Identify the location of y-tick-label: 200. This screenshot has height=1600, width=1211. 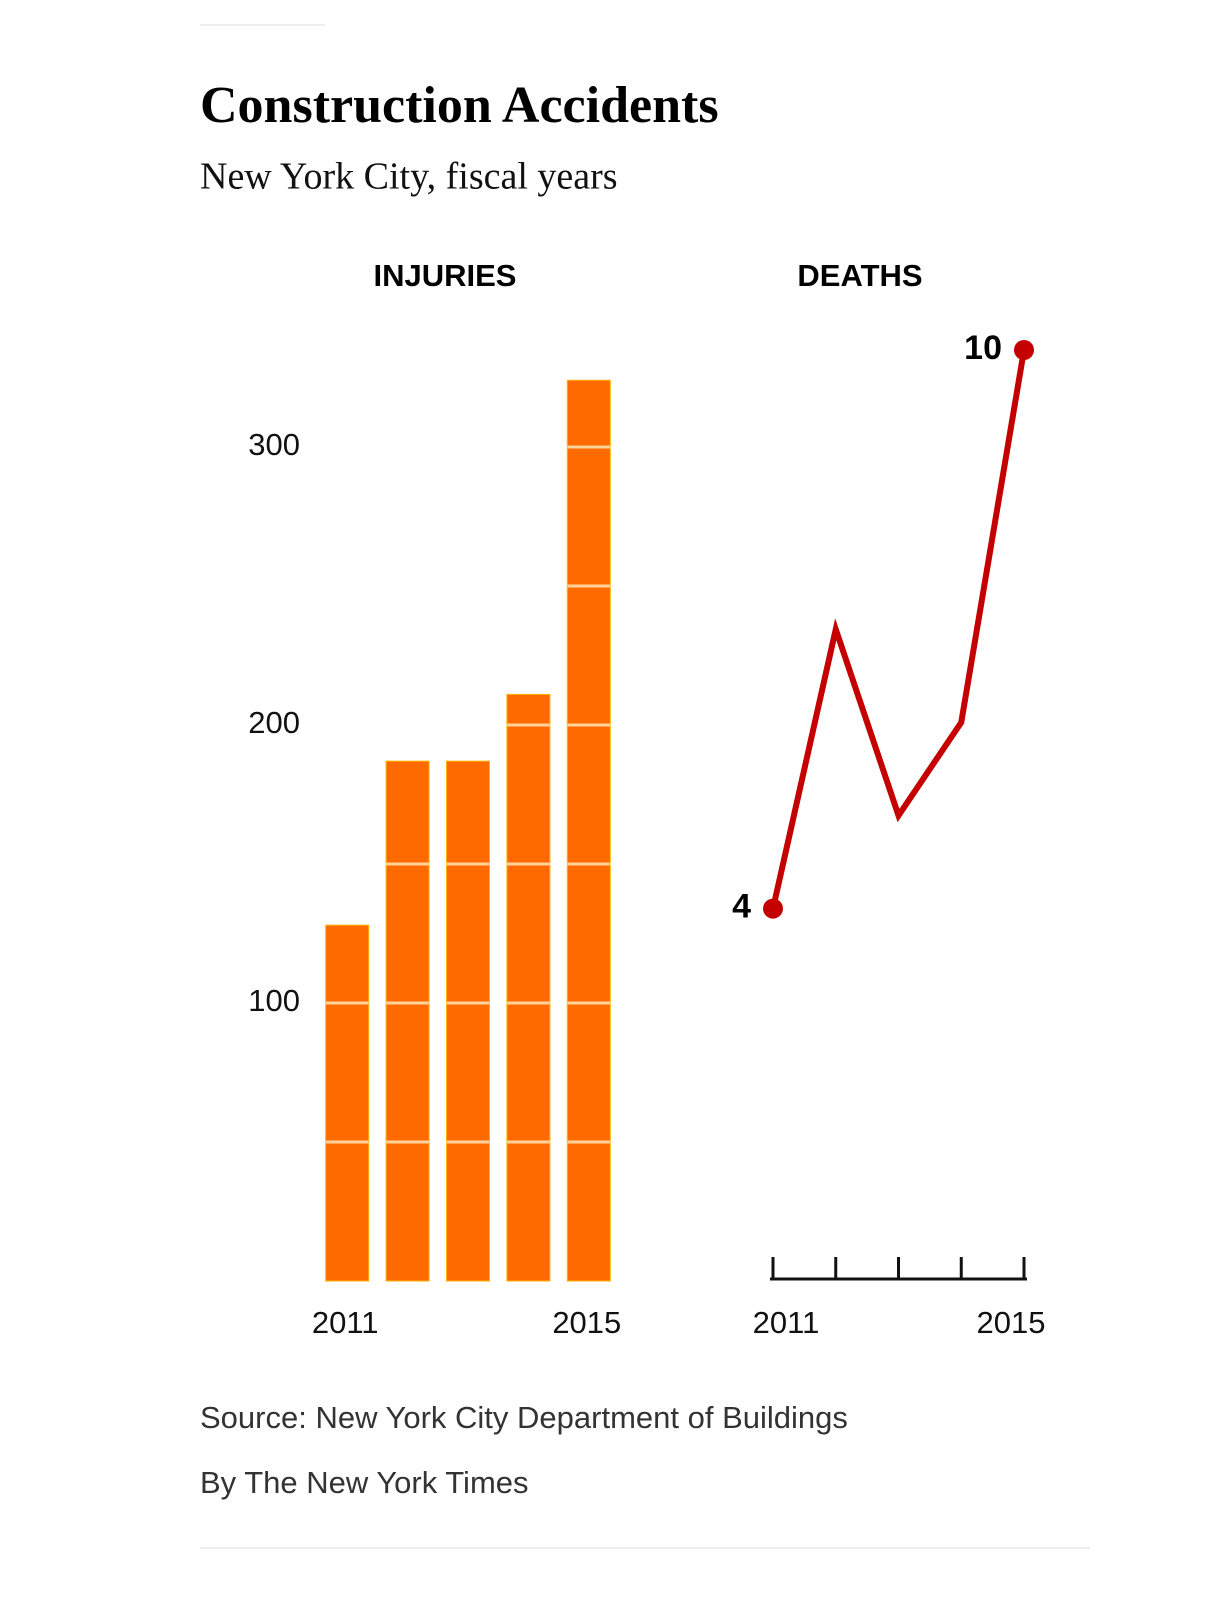
(274, 722).